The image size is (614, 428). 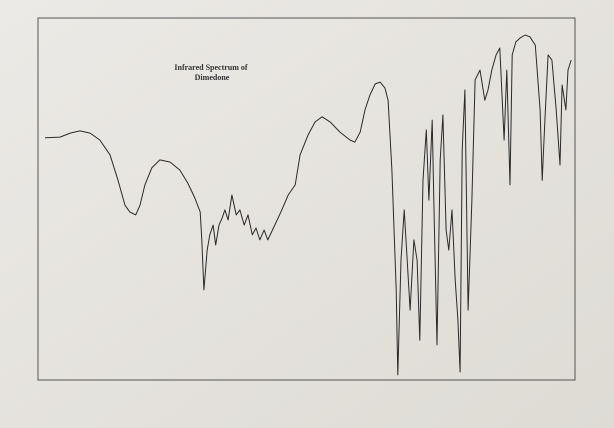 I want to click on title-line: Infrared Spectrum of, so click(x=211, y=67).